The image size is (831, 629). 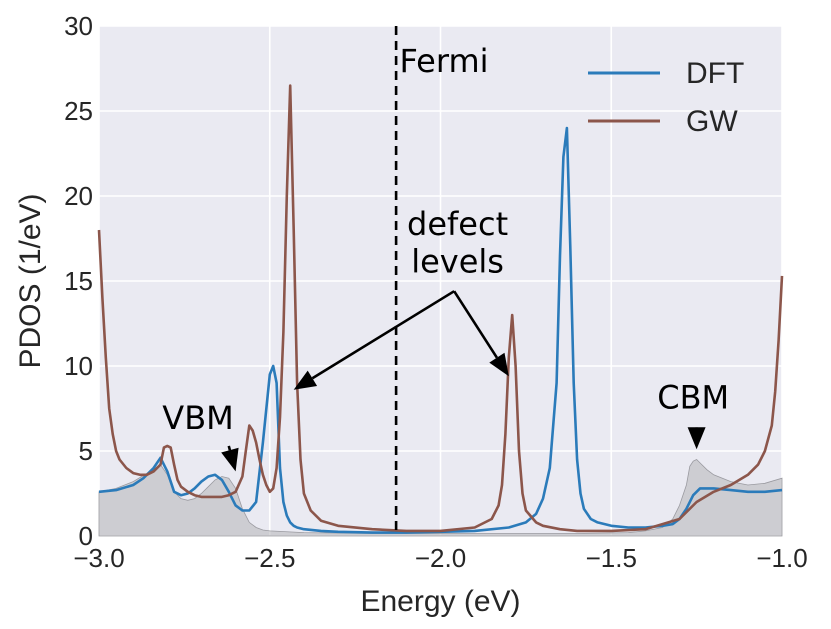 What do you see at coordinates (78, 111) in the screenshot?
I see `y-tick-label: 25` at bounding box center [78, 111].